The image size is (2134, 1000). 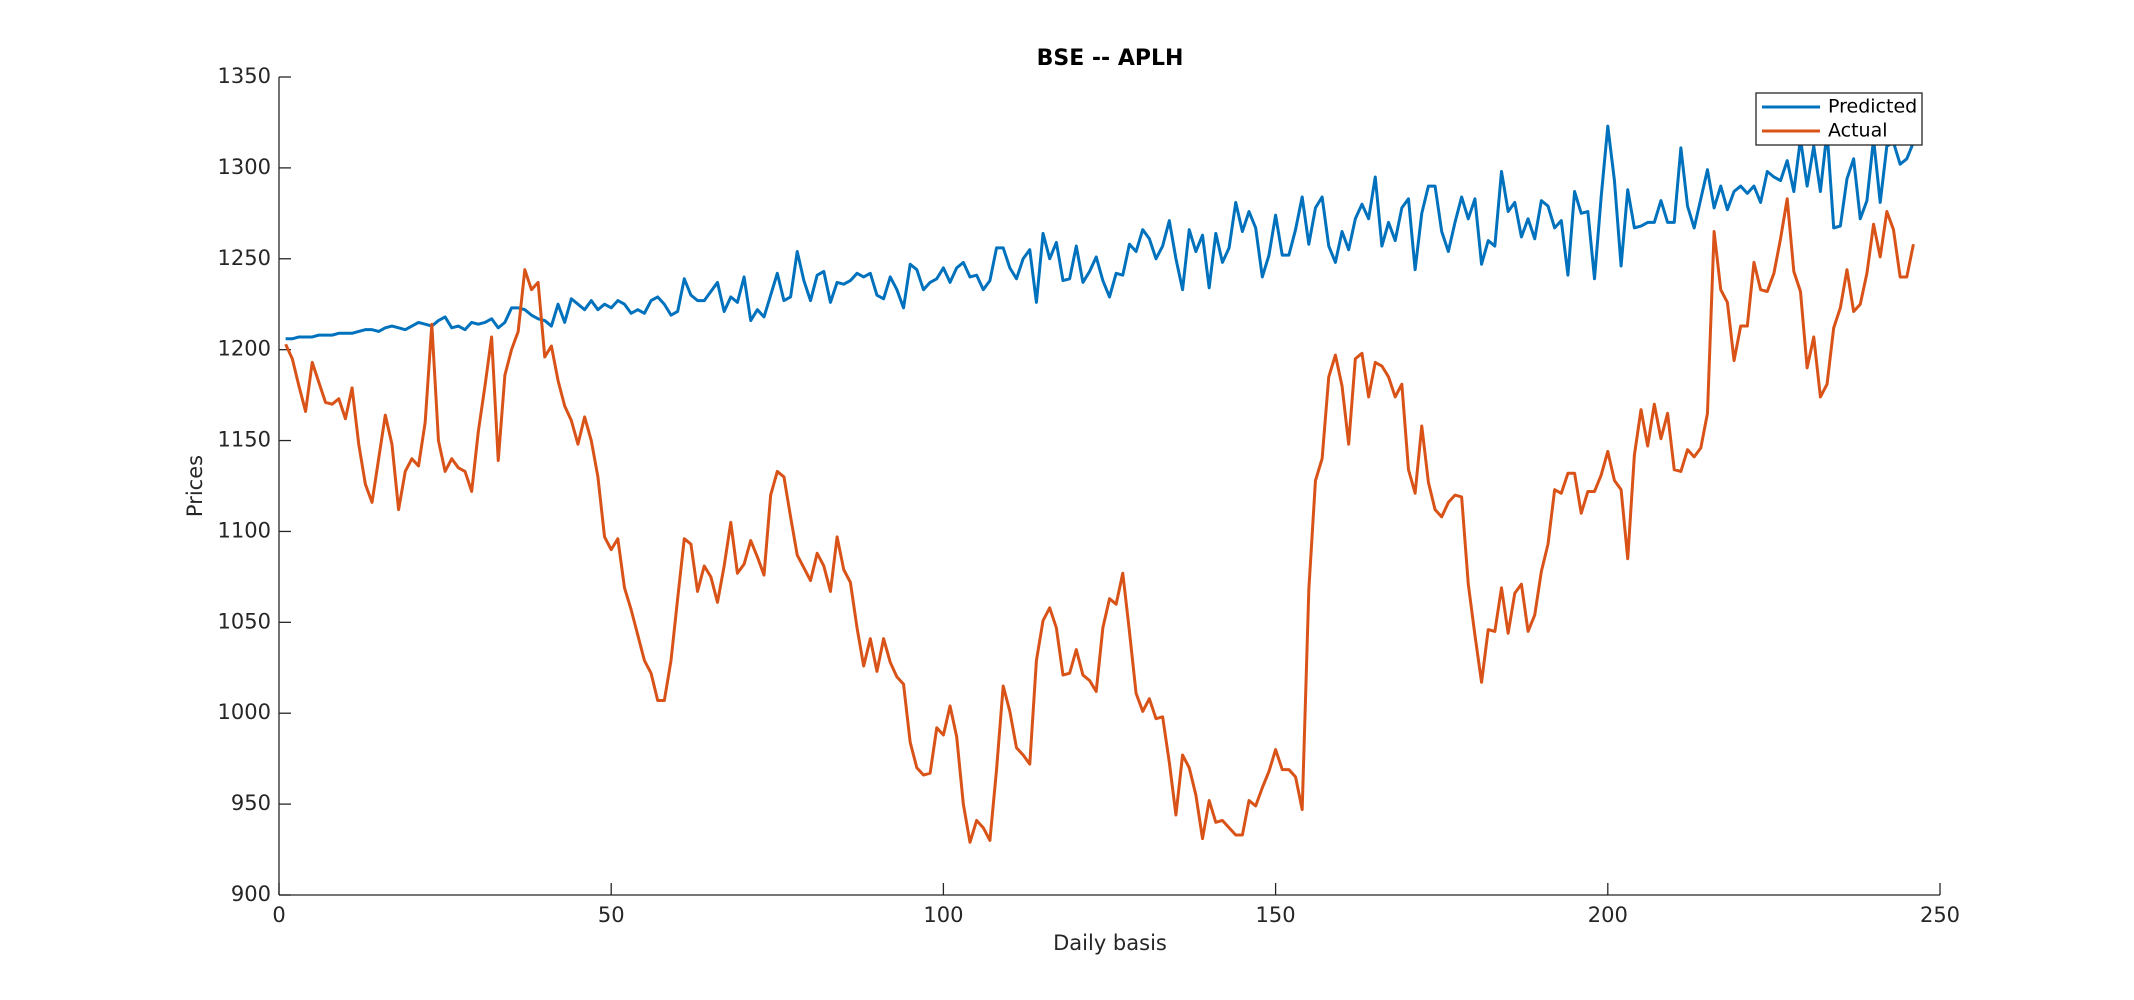 What do you see at coordinates (195, 486) in the screenshot?
I see `y-axis-label: Prices` at bounding box center [195, 486].